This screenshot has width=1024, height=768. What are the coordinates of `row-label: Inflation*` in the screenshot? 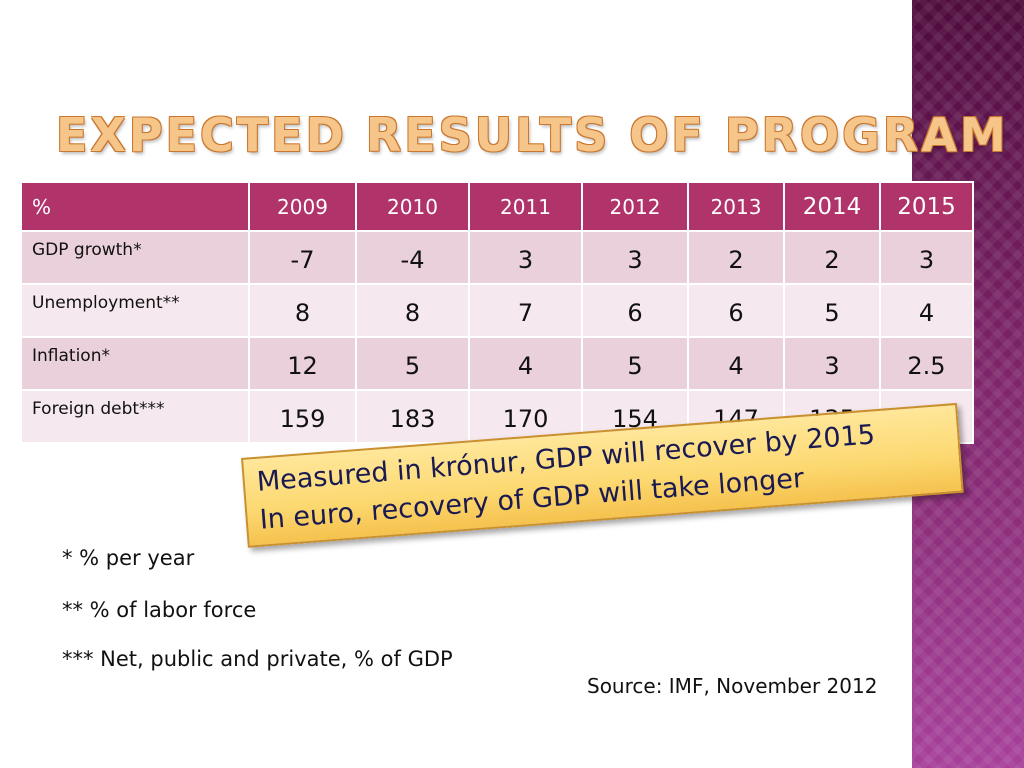 It's located at (135, 363).